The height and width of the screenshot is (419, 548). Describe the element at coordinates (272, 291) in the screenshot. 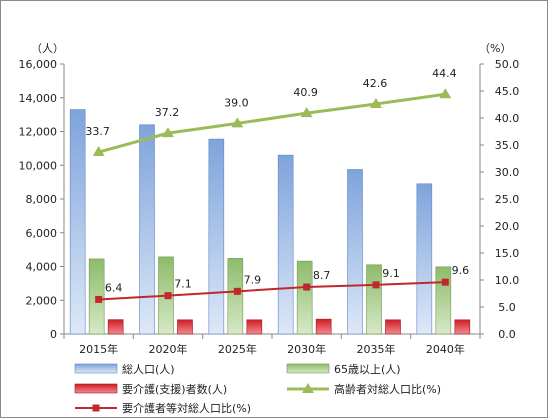

I see `care-ratio-line` at that location.